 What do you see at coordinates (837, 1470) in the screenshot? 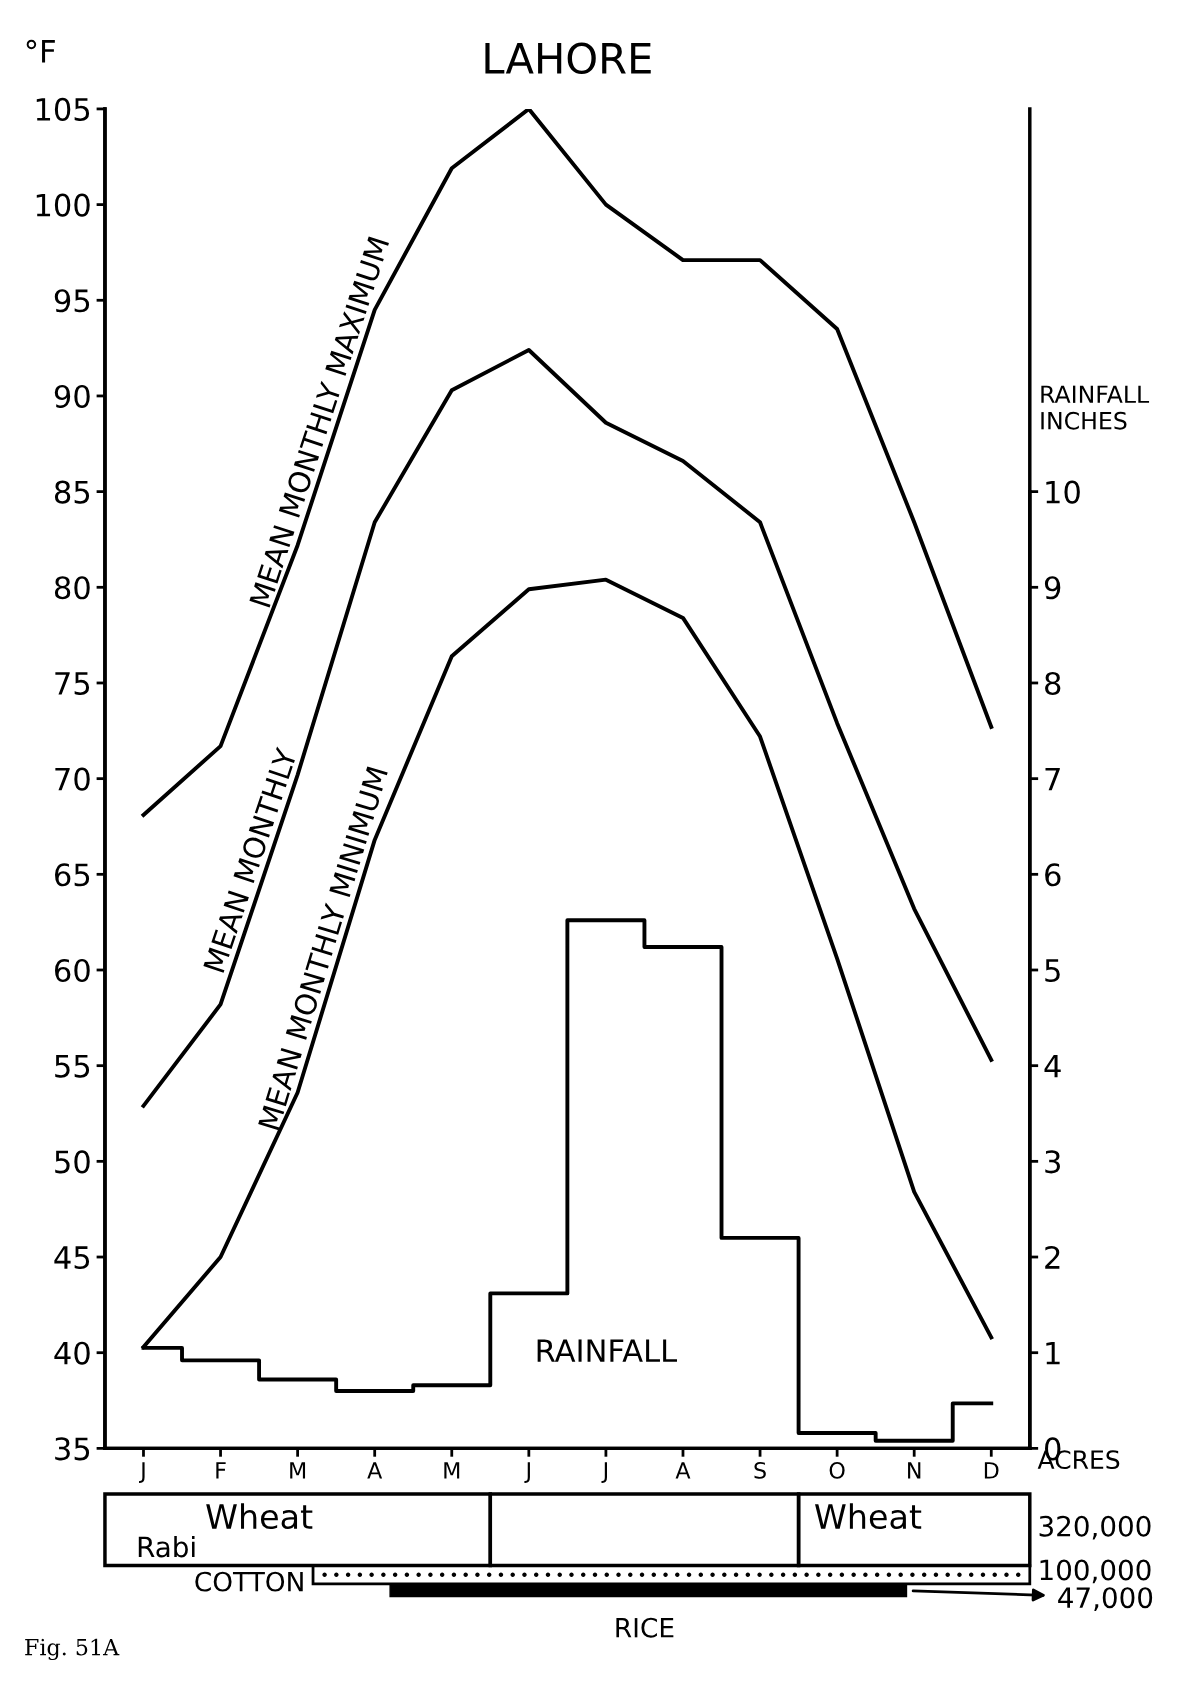
I see `x-tick-label: O` at bounding box center [837, 1470].